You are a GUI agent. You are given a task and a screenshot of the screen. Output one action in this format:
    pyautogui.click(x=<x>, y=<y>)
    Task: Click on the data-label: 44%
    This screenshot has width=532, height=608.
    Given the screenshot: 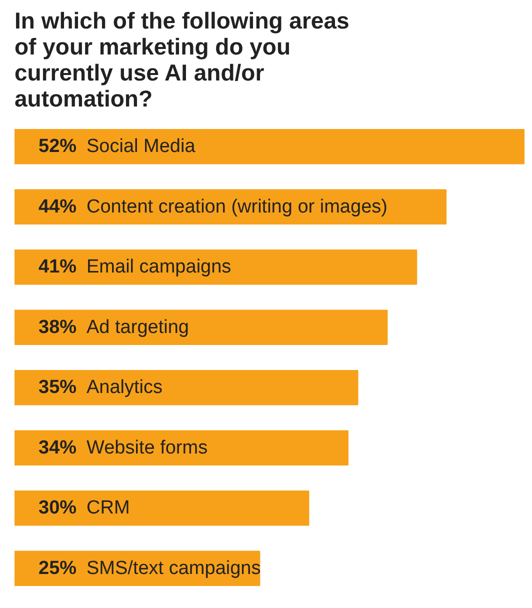 What is the action you would take?
    pyautogui.click(x=57, y=207)
    